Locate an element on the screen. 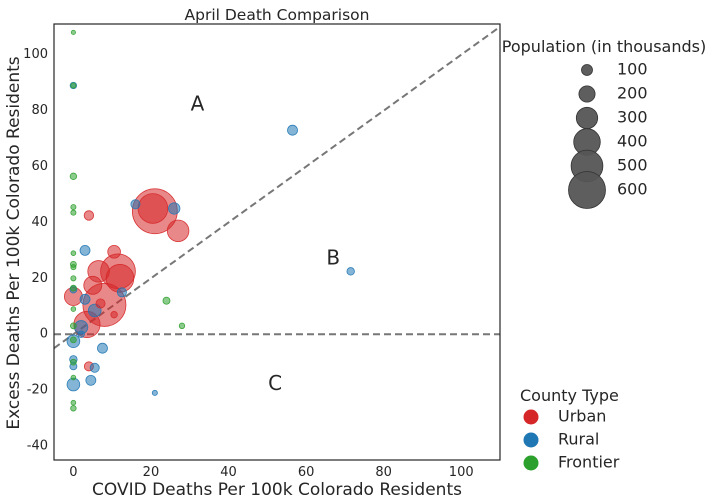 This screenshot has height=503, width=714. color-legend-marker-frontier is located at coordinates (531, 463).